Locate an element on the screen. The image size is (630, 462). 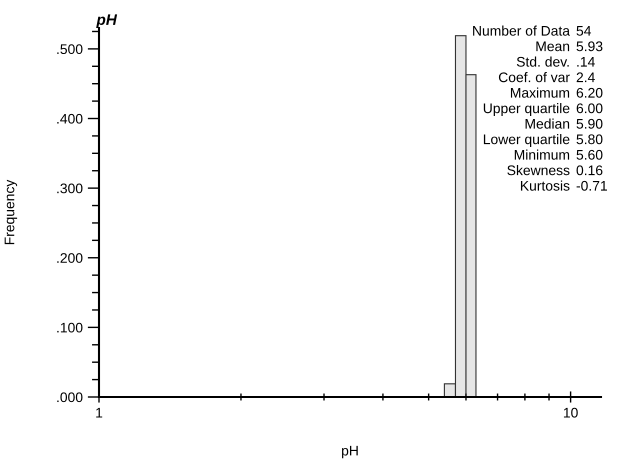
annotation: Minimum is located at coordinates (542, 155).